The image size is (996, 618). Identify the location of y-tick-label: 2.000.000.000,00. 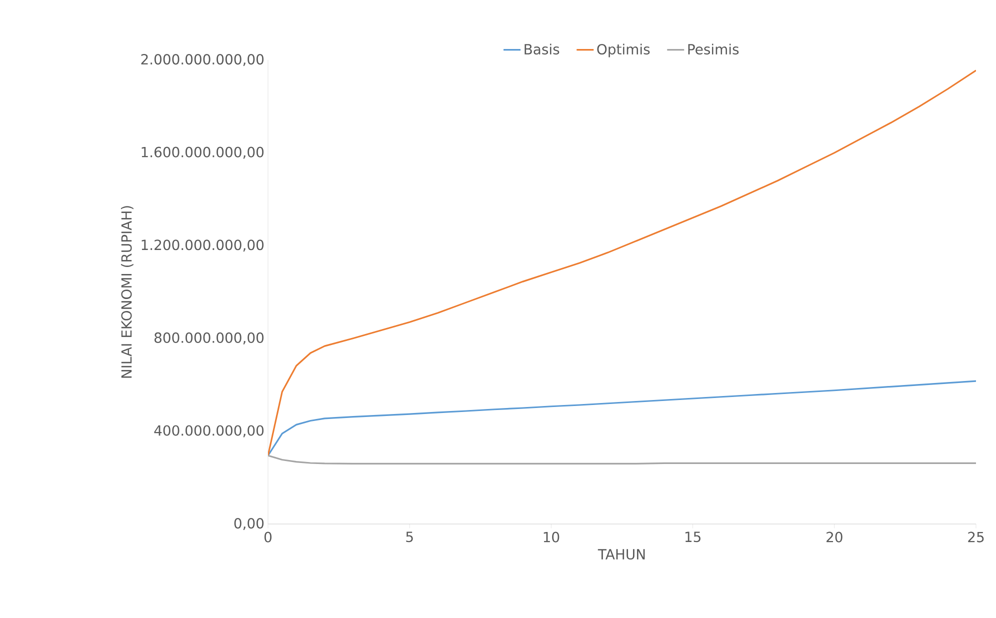
(202, 60).